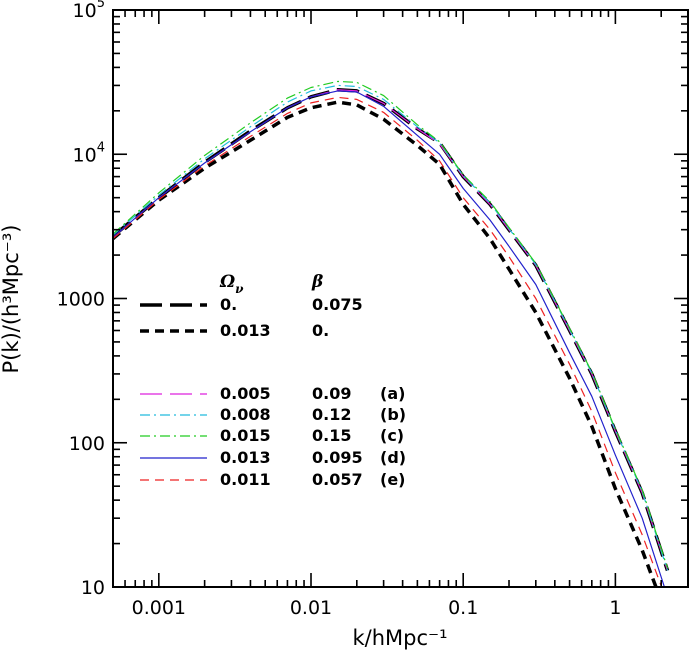 This screenshot has height=655, width=691. I want to click on y-tick-label: 104, so click(89, 153).